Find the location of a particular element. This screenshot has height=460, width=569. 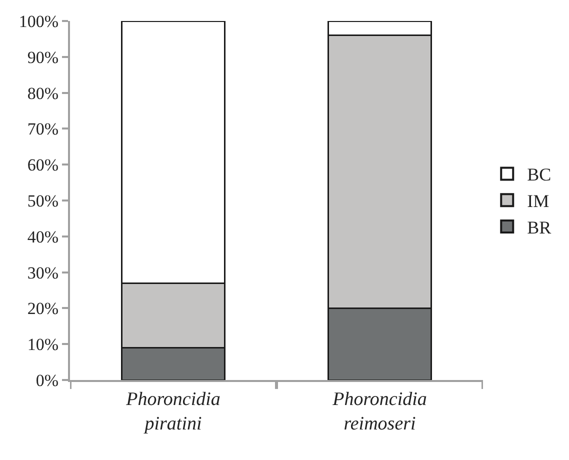

y-tick-label: 70% is located at coordinates (43, 129).